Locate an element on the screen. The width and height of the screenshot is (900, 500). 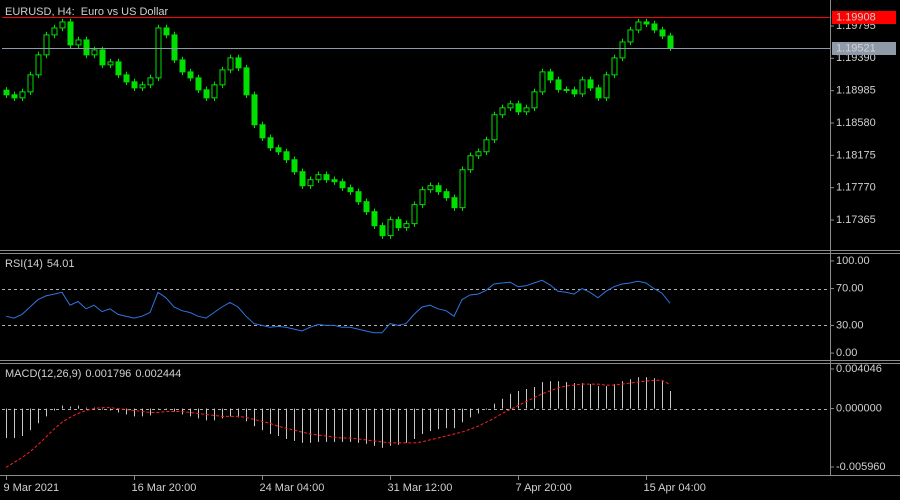
y-tick-label: 0.004046 is located at coordinates (859, 369).